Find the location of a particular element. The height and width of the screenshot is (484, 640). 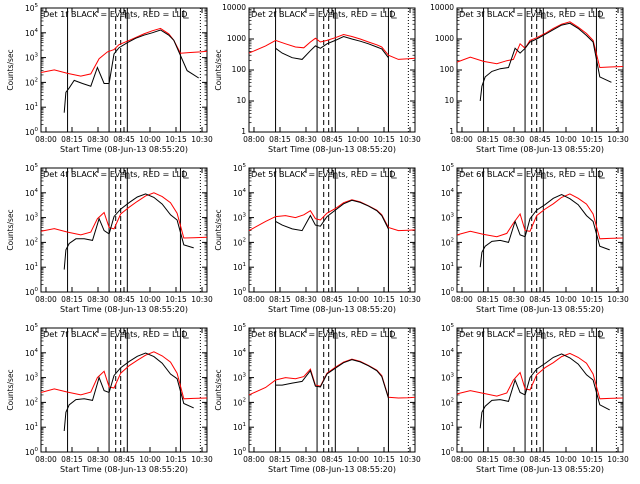

x-tick-label: 08:45 is located at coordinates (124, 459).